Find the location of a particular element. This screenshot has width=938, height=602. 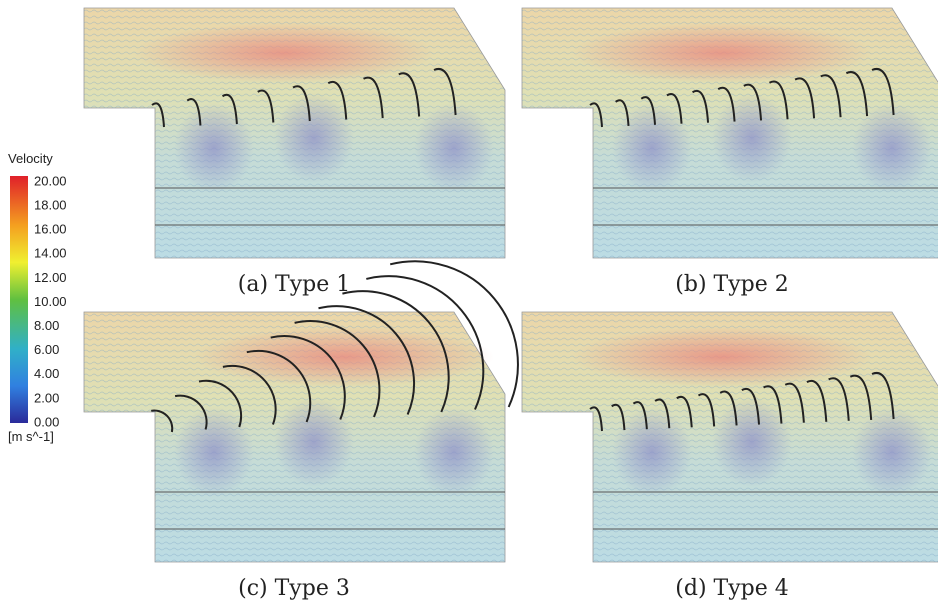

colorbar-tick-label: 10.00 is located at coordinates (50, 301).